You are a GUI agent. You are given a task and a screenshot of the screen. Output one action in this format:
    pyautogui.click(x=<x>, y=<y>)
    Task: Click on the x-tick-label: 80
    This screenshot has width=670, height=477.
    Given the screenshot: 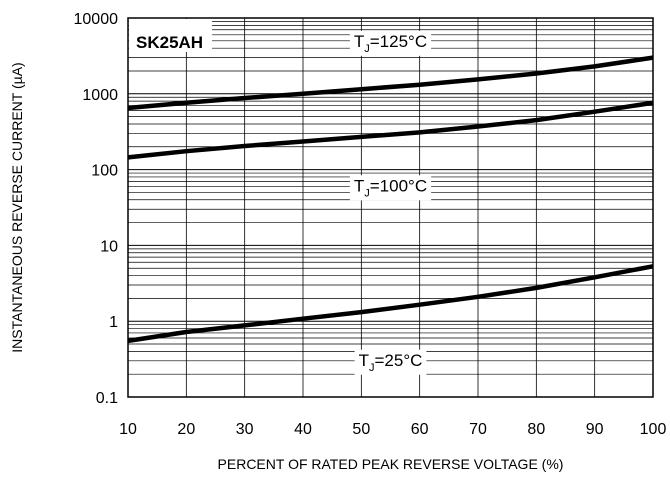 What is the action you would take?
    pyautogui.click(x=536, y=429)
    